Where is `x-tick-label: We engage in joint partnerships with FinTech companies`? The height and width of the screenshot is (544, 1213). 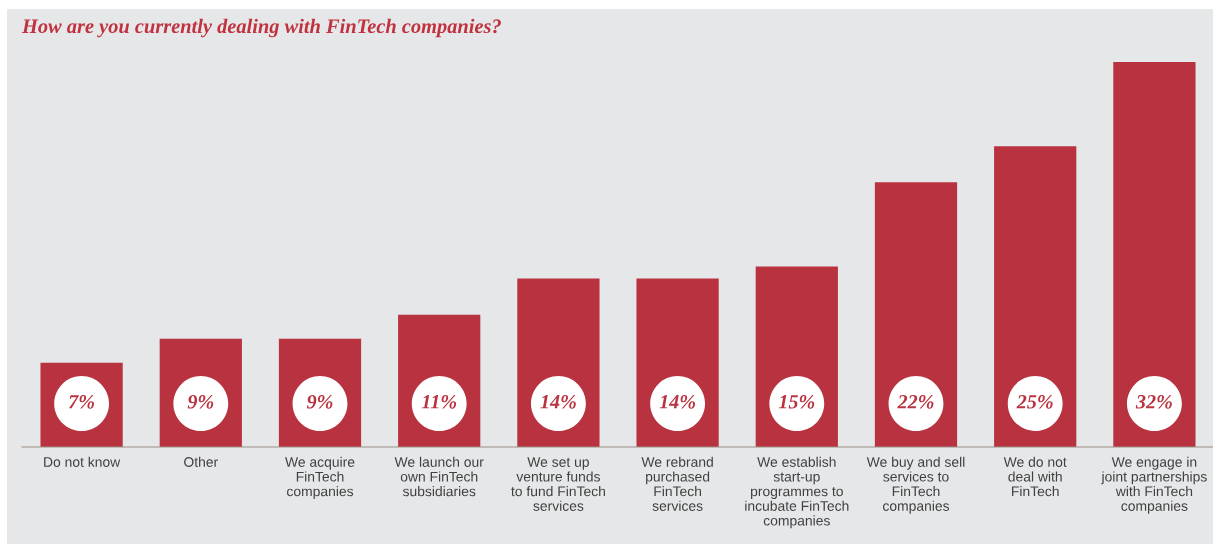
x-tick-label: We engage in joint partnerships with FinTech companies is located at coordinates (1154, 485).